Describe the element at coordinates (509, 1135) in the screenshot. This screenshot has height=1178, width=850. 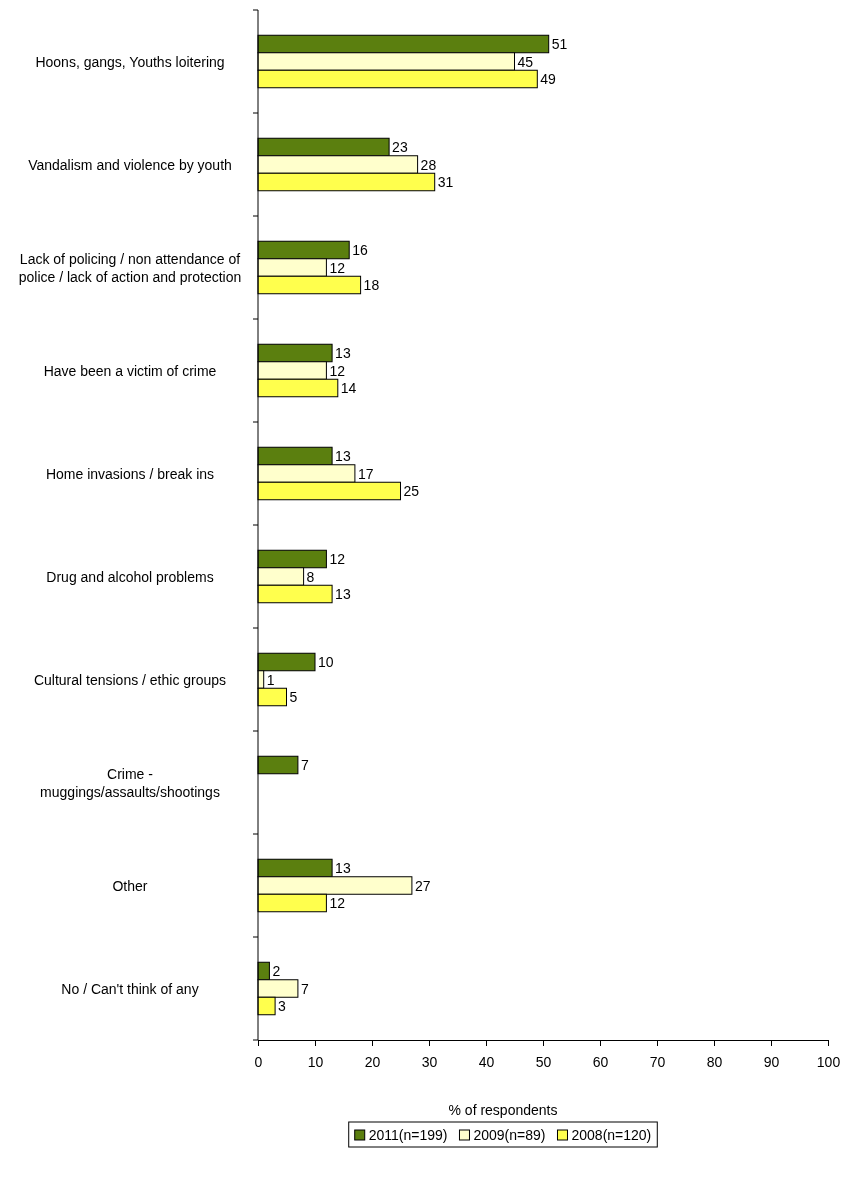
I see `legend-label: 2009(n=89)` at that location.